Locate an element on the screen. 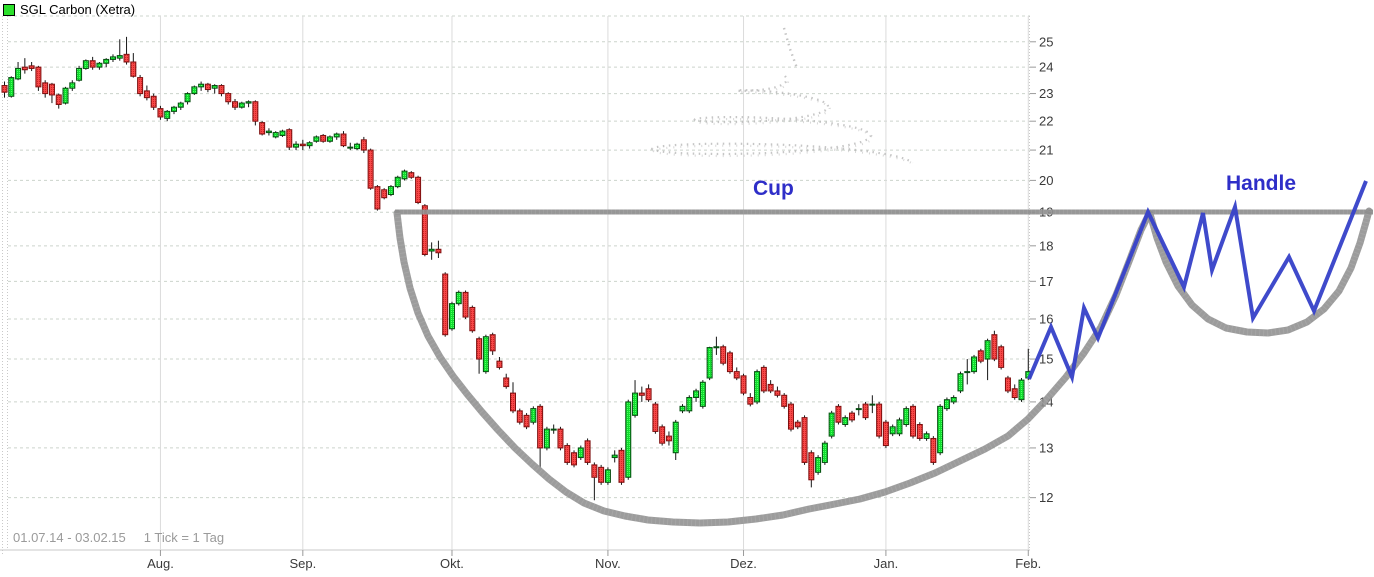 The width and height of the screenshot is (1374, 577). tick-interval-text: 1 Tick = 1 Tag is located at coordinates (184, 537).